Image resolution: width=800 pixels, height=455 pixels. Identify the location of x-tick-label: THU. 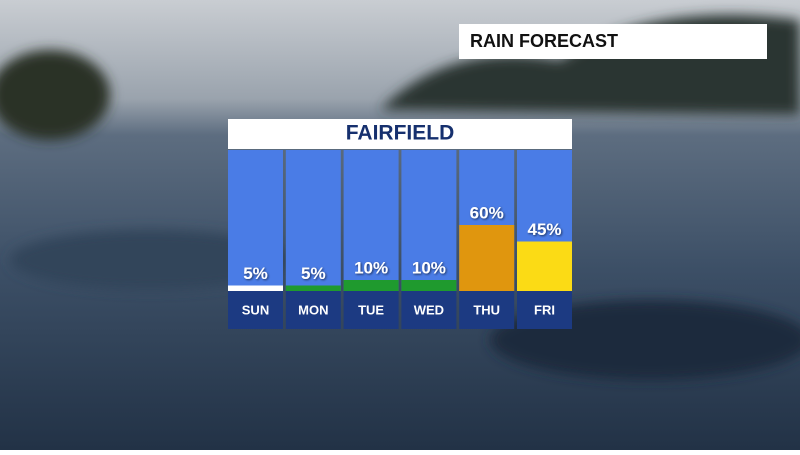
(486, 309).